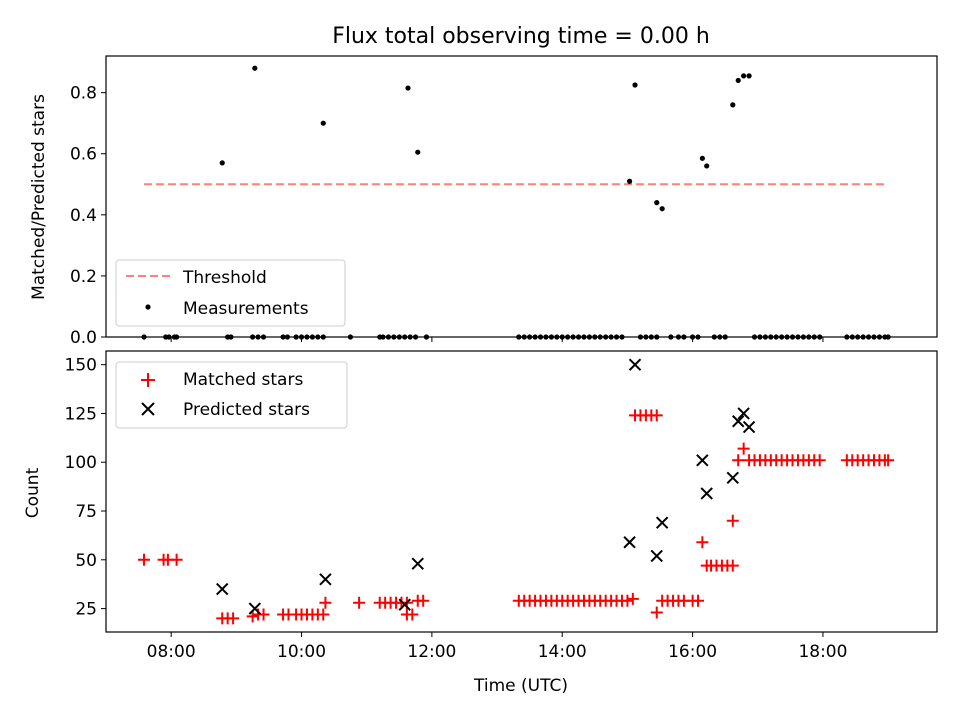 The height and width of the screenshot is (720, 960). I want to click on bottom-x-tick-label: 12:00, so click(431, 652).